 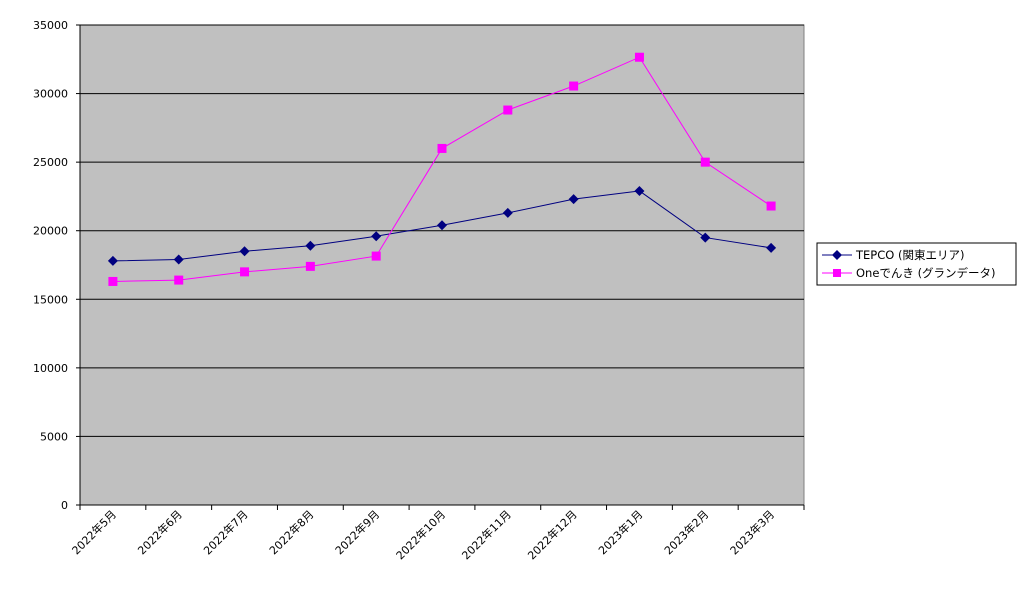 What do you see at coordinates (686, 532) in the screenshot?
I see `x-tick-label: 2023年2月` at bounding box center [686, 532].